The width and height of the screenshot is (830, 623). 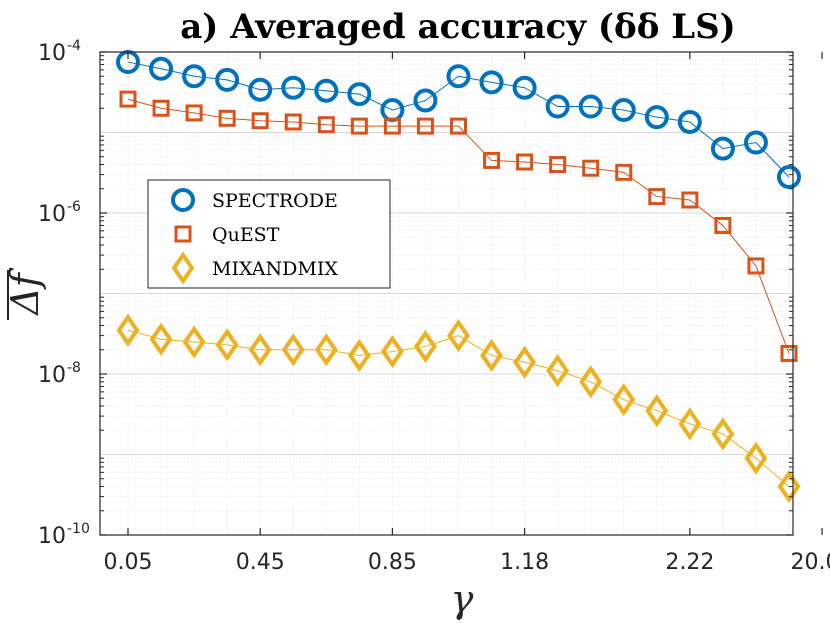 What do you see at coordinates (810, 562) in the screenshot?
I see `x-tick-label: 20.00` at bounding box center [810, 562].